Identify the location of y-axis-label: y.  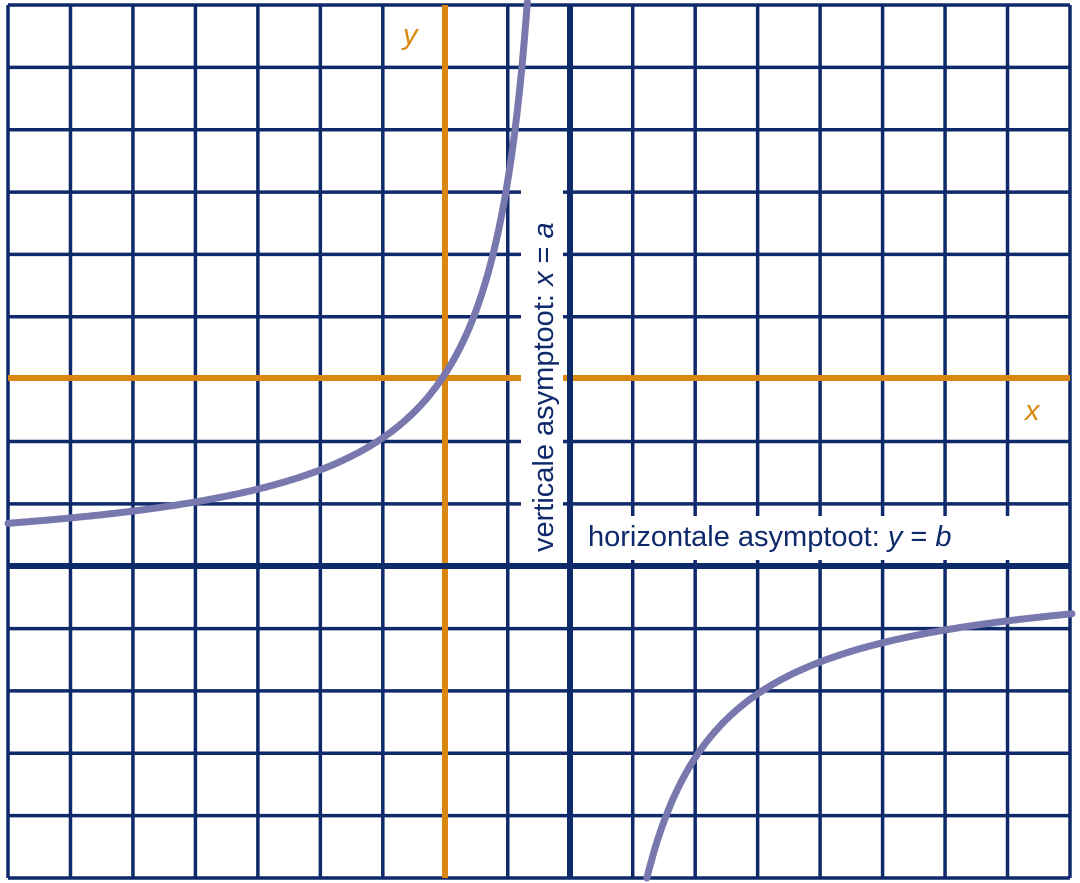
(410, 35).